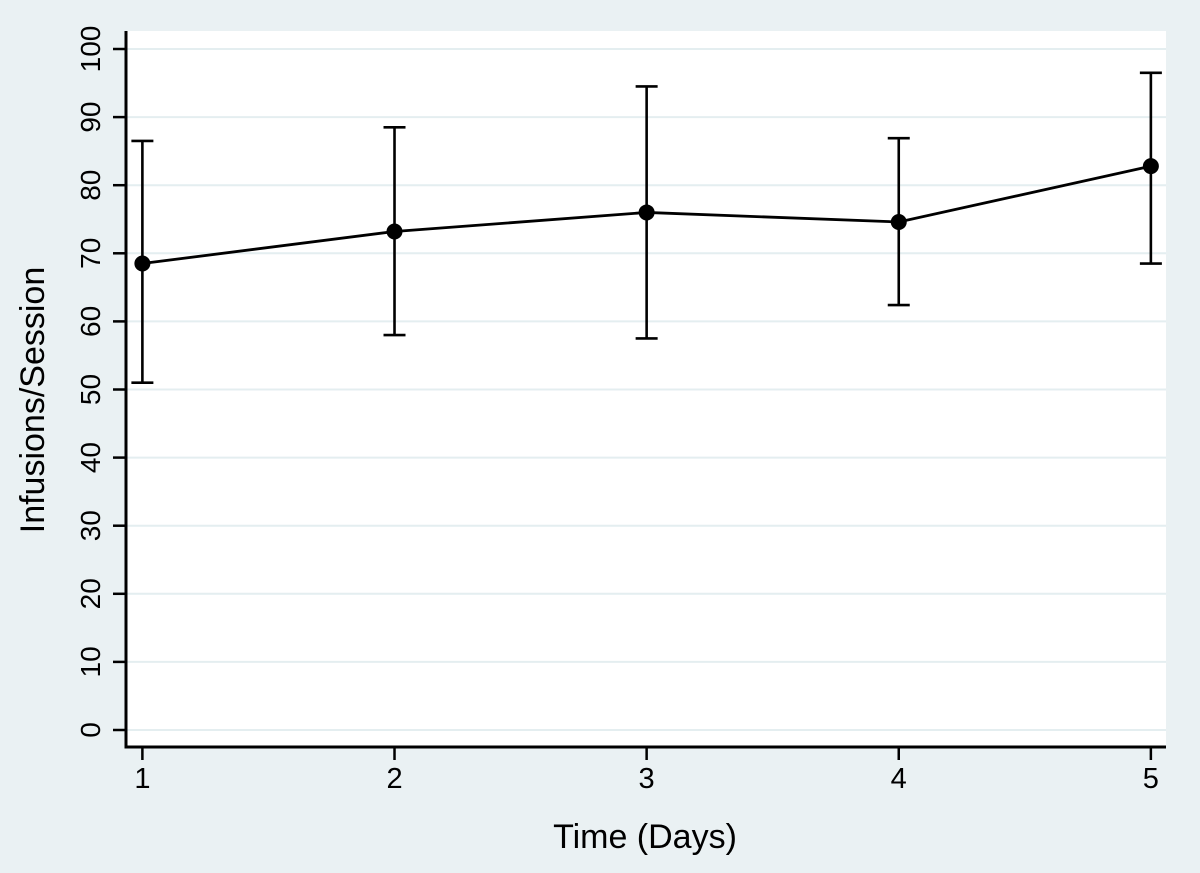  Describe the element at coordinates (645, 837) in the screenshot. I see `x-axis-title: Time (Days)` at that location.